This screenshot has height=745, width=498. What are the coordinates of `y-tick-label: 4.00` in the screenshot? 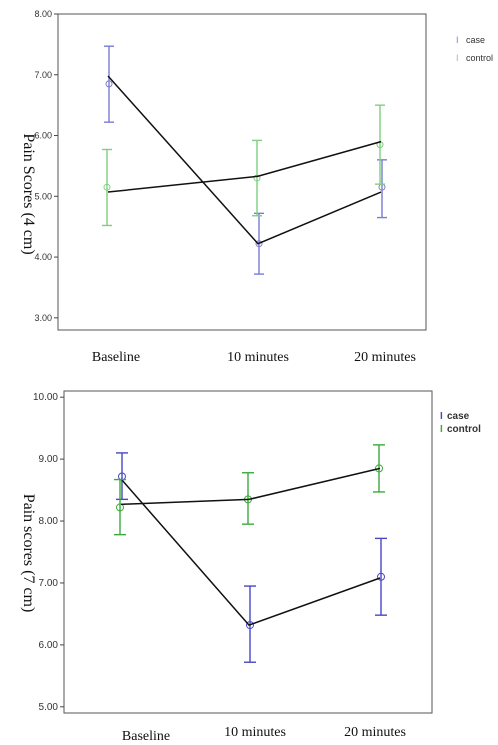 It's located at (43, 257).